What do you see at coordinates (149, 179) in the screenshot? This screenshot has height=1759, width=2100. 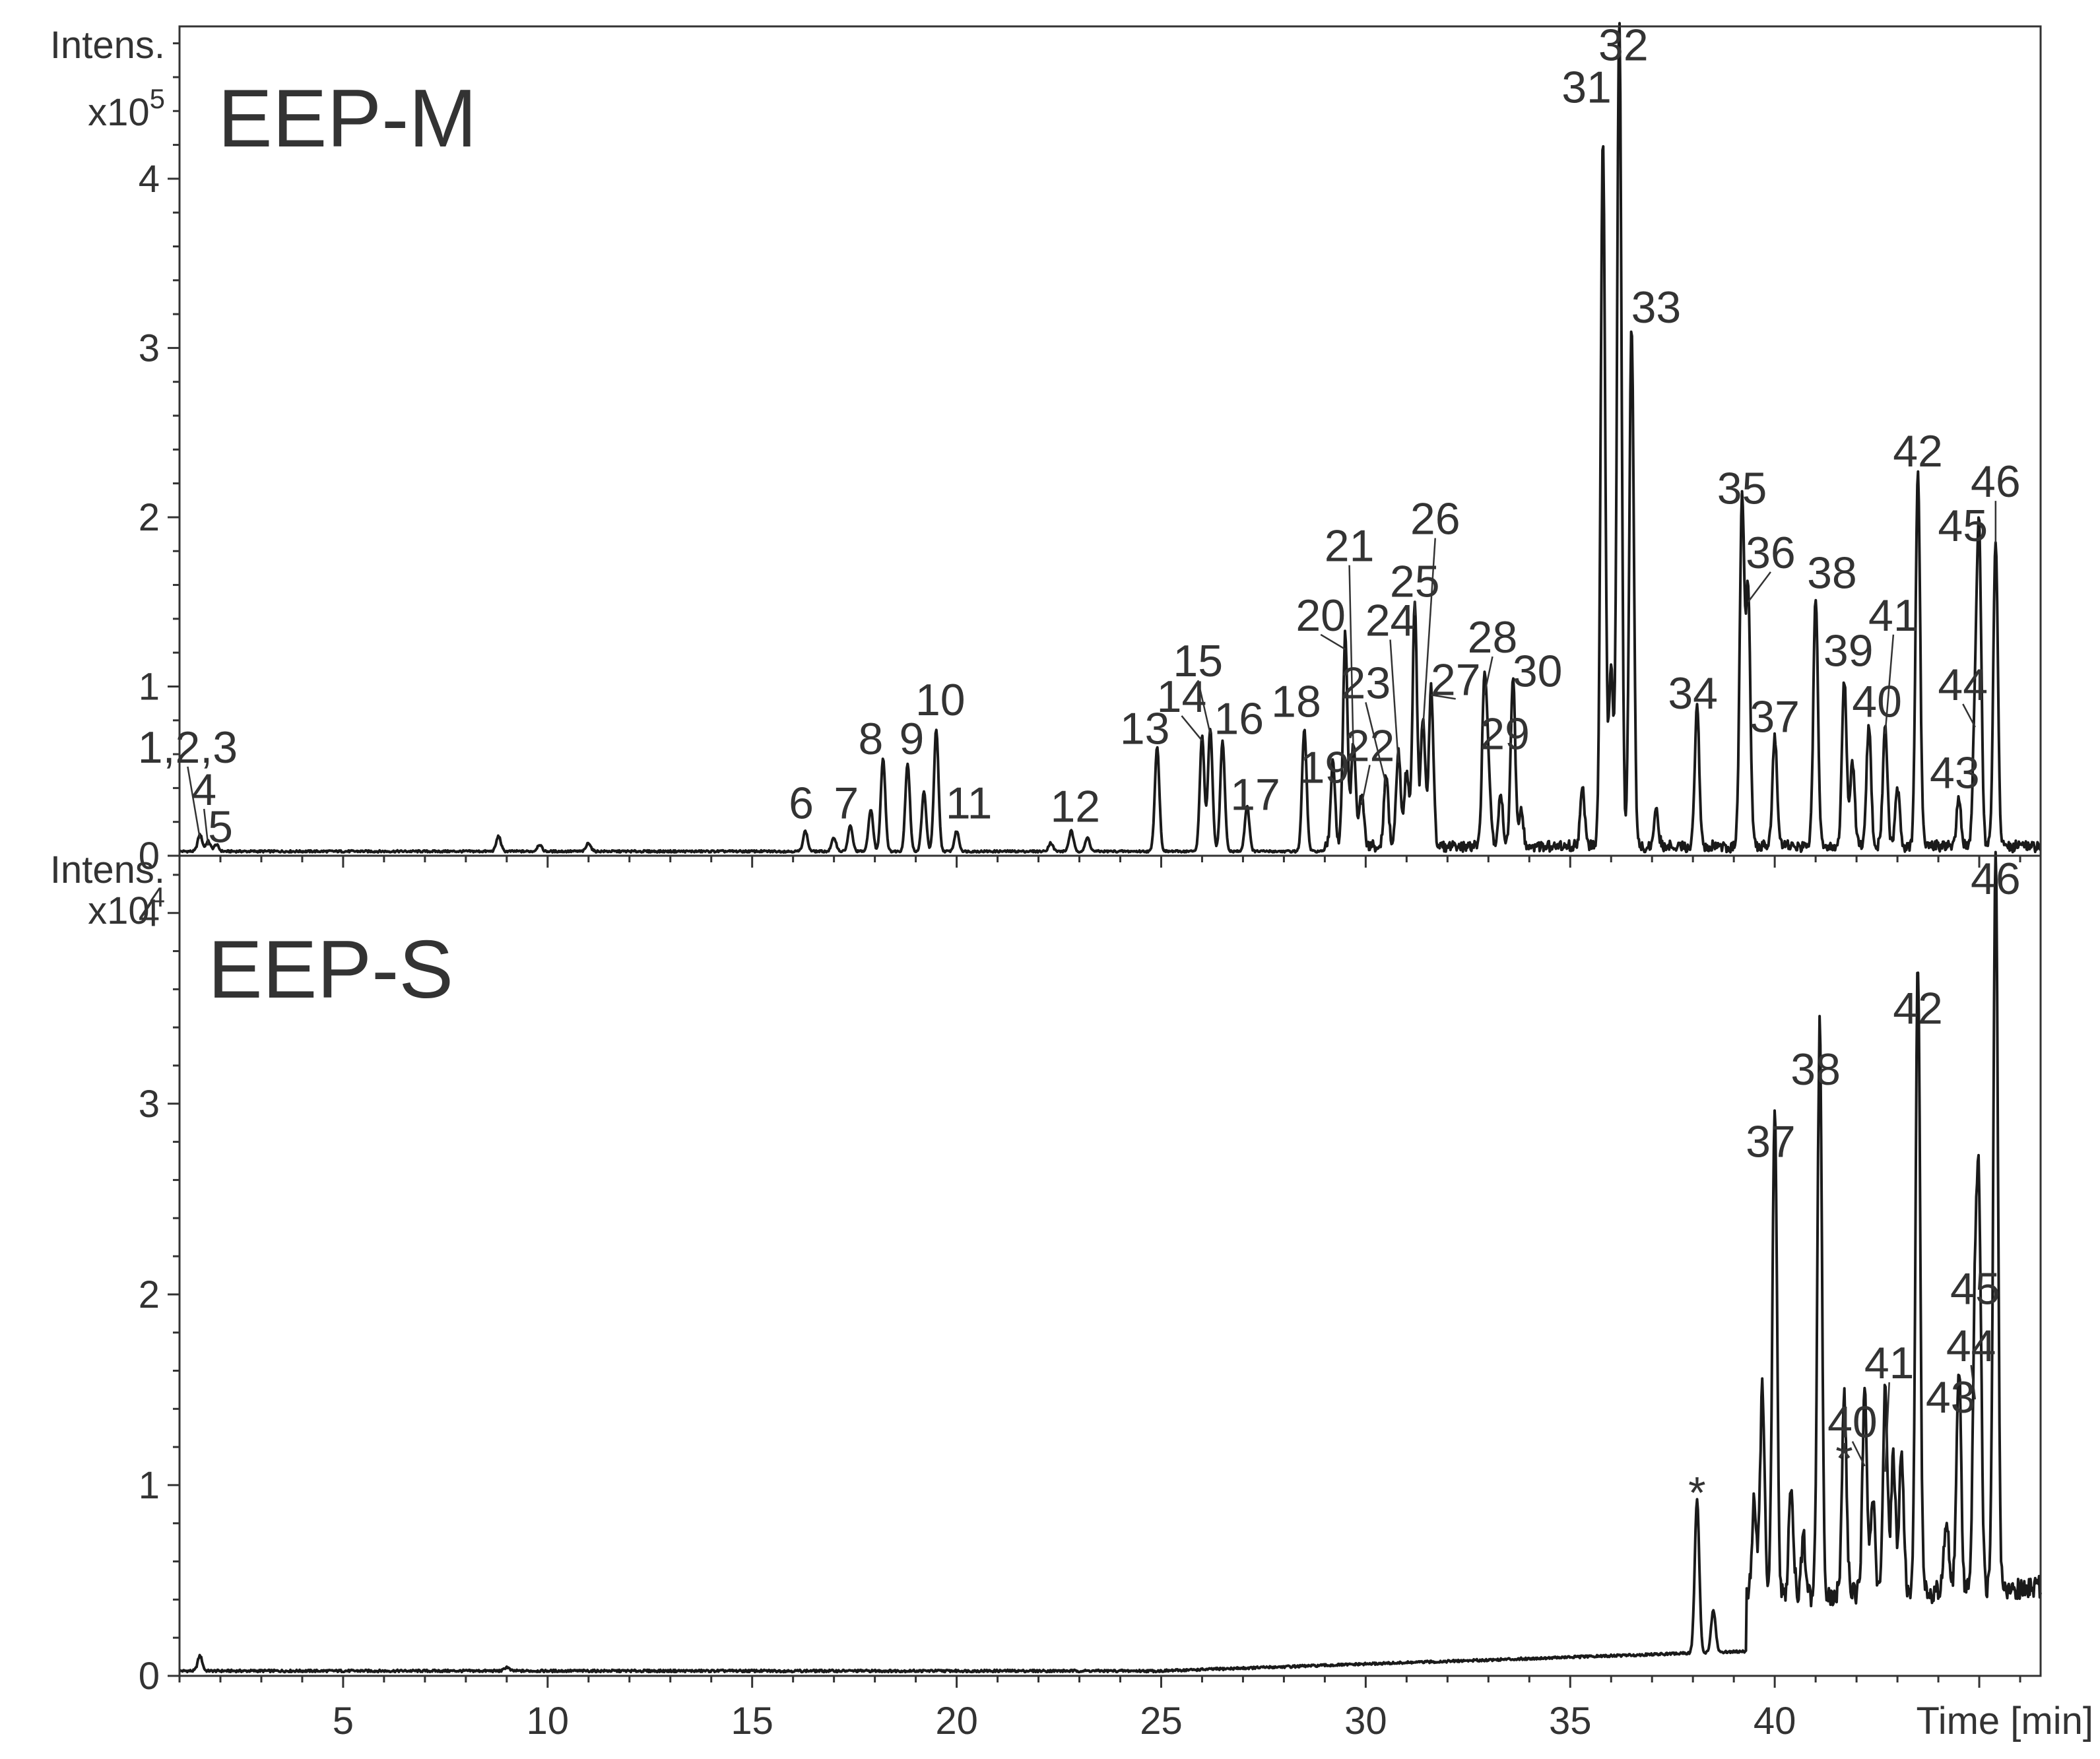 I see `panel-eep-m-y-tick-label: 4` at bounding box center [149, 179].